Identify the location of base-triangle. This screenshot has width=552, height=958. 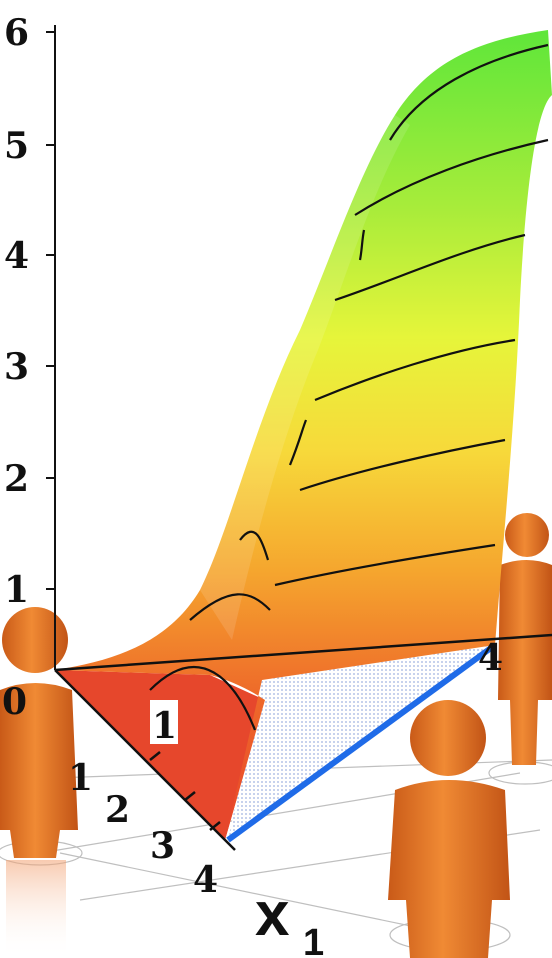
(160, 755).